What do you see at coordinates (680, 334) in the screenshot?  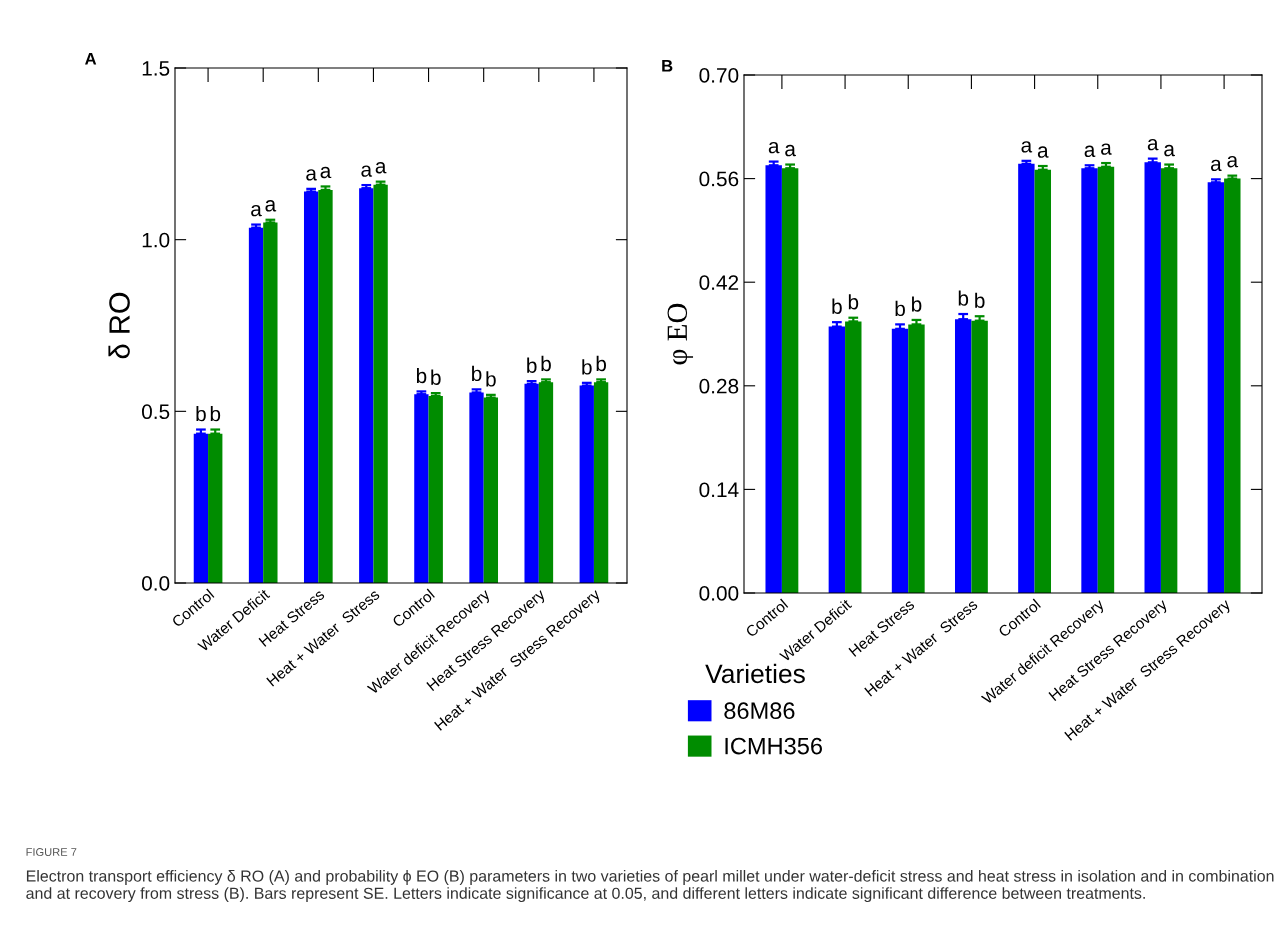 I see `y-axis-title: φ EO` at bounding box center [680, 334].